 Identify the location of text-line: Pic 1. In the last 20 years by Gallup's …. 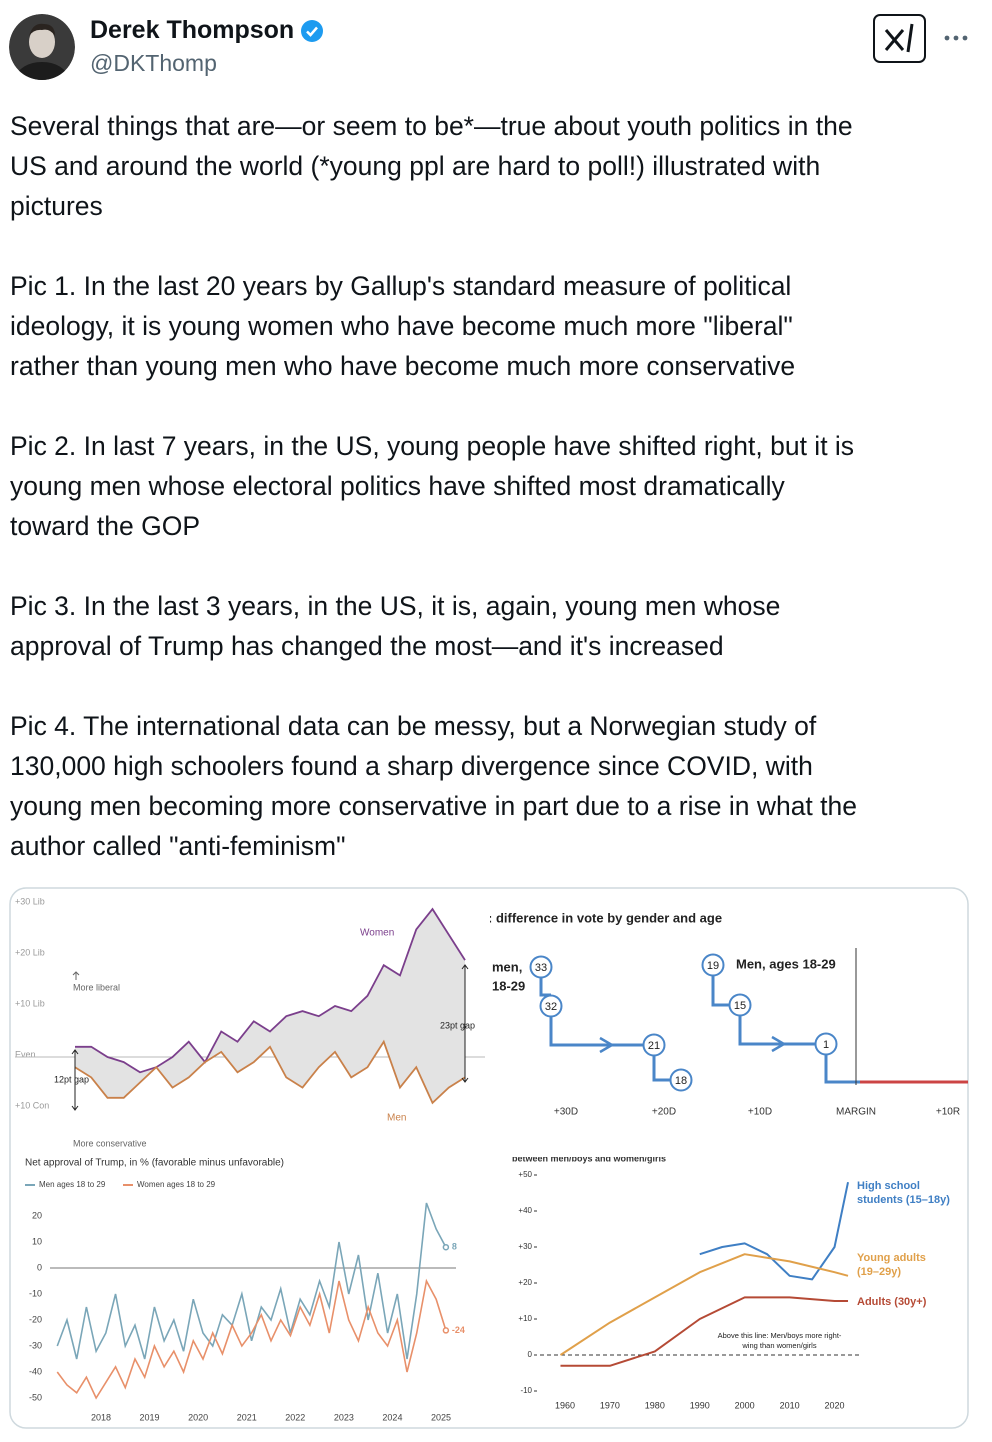
(401, 286).